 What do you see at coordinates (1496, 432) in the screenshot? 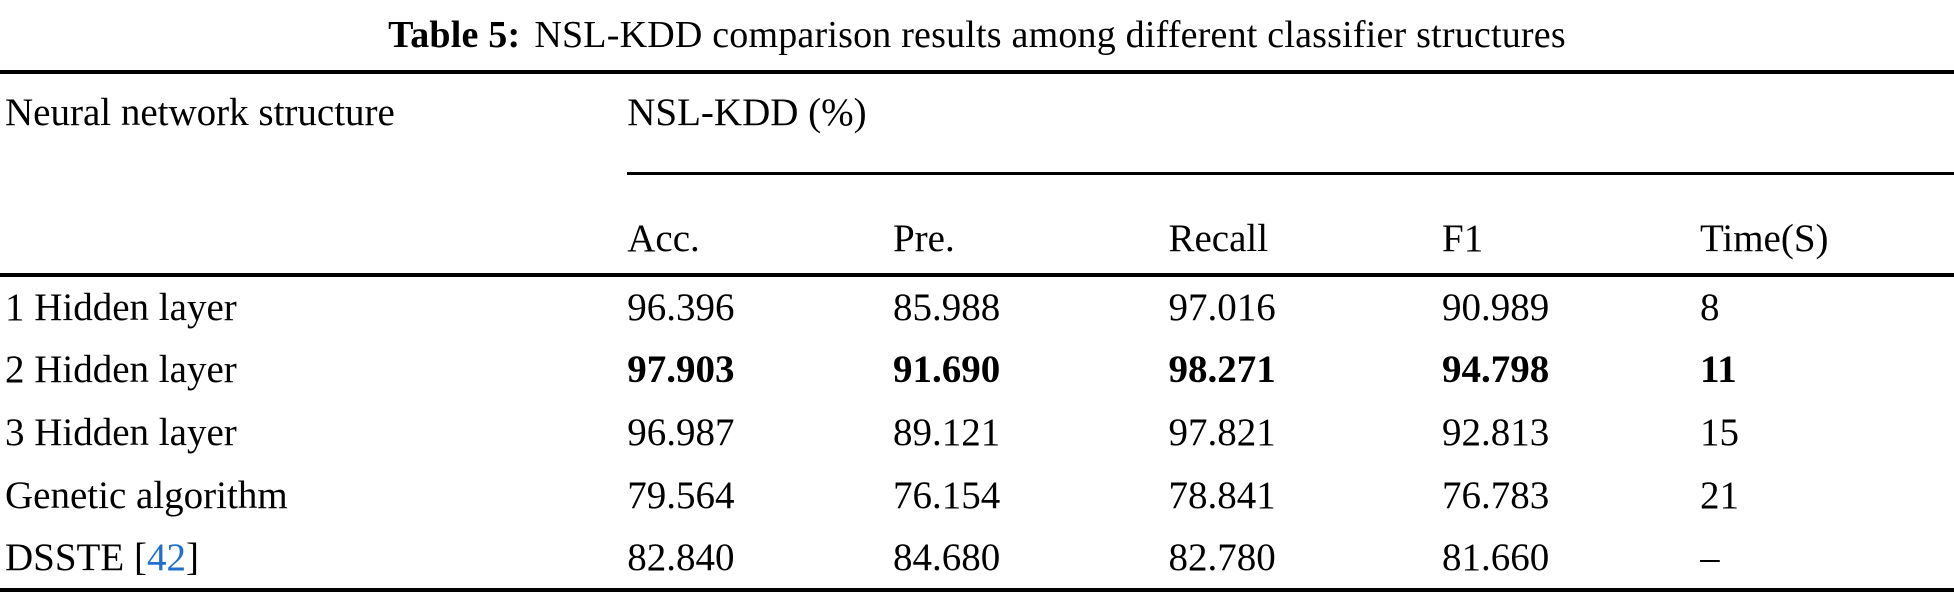
I see `cell-value: 92.813` at bounding box center [1496, 432].